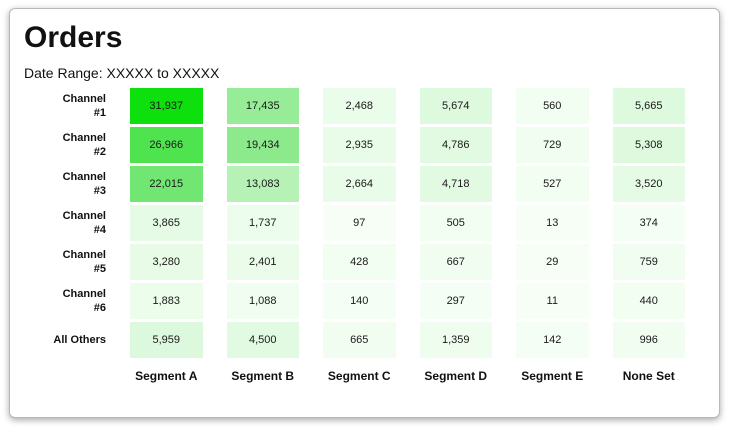 The image size is (729, 427). What do you see at coordinates (456, 376) in the screenshot?
I see `column-header: Segment D` at bounding box center [456, 376].